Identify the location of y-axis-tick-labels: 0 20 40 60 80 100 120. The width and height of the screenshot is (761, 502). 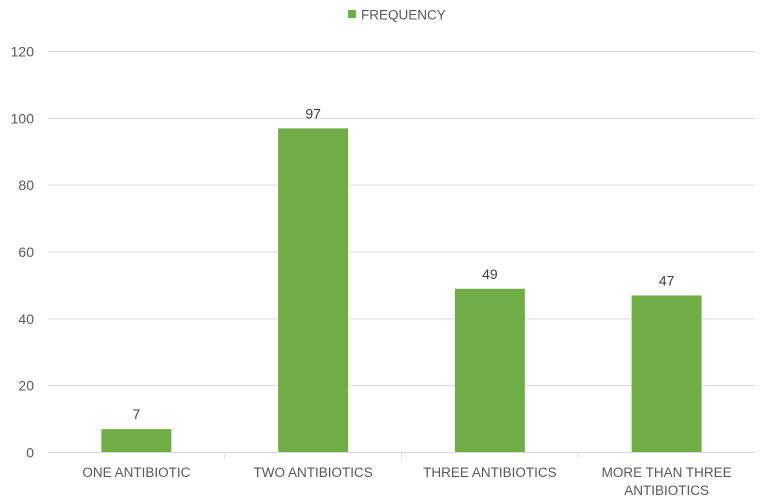
(23, 252).